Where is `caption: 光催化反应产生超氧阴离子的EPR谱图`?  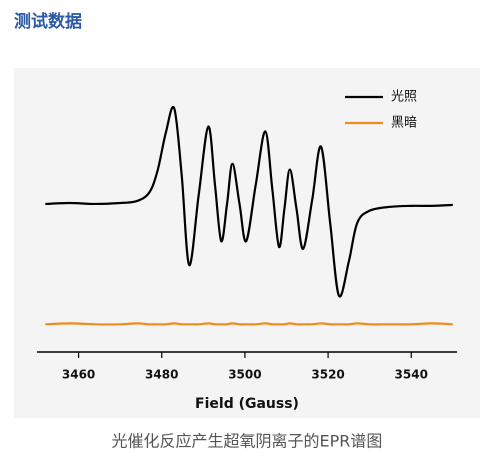 caption: 光催化反应产生超氧阴离子的EPR谱图 is located at coordinates (247, 441).